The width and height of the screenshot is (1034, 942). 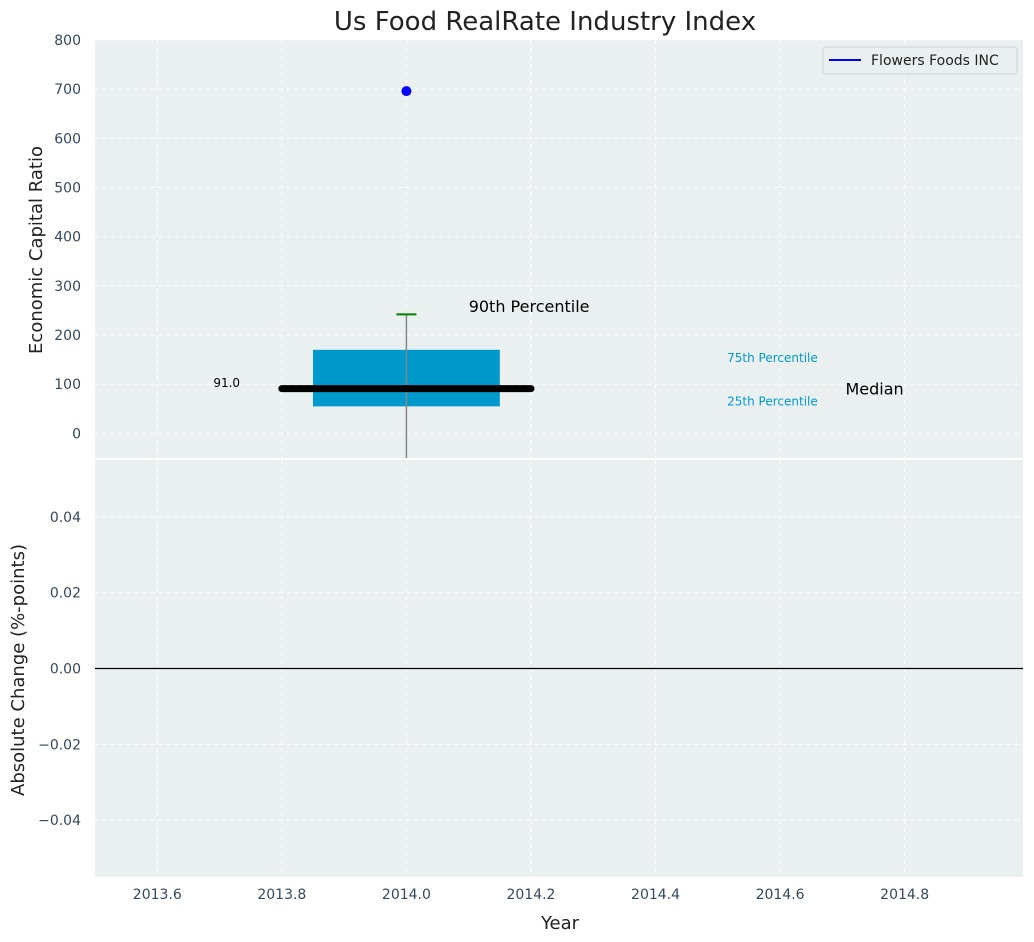 I want to click on annotation-label: 75th Percentile, so click(x=772, y=358).